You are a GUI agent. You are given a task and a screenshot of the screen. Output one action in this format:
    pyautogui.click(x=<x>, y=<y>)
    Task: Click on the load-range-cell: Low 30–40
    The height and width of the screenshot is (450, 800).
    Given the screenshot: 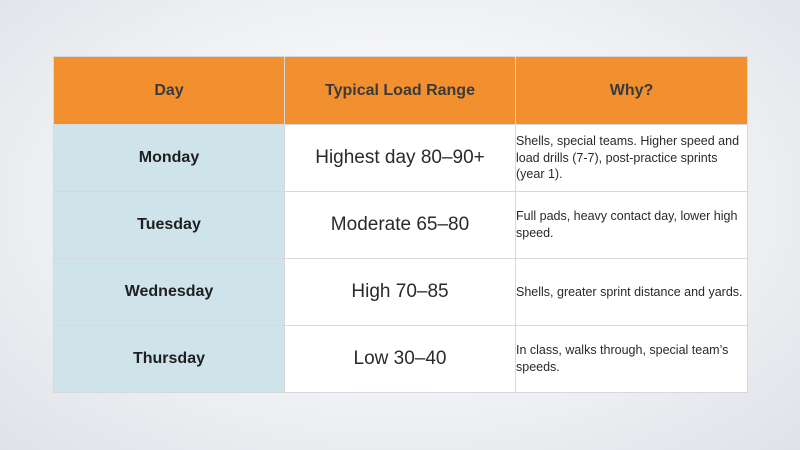 What is the action you would take?
    pyautogui.click(x=400, y=359)
    